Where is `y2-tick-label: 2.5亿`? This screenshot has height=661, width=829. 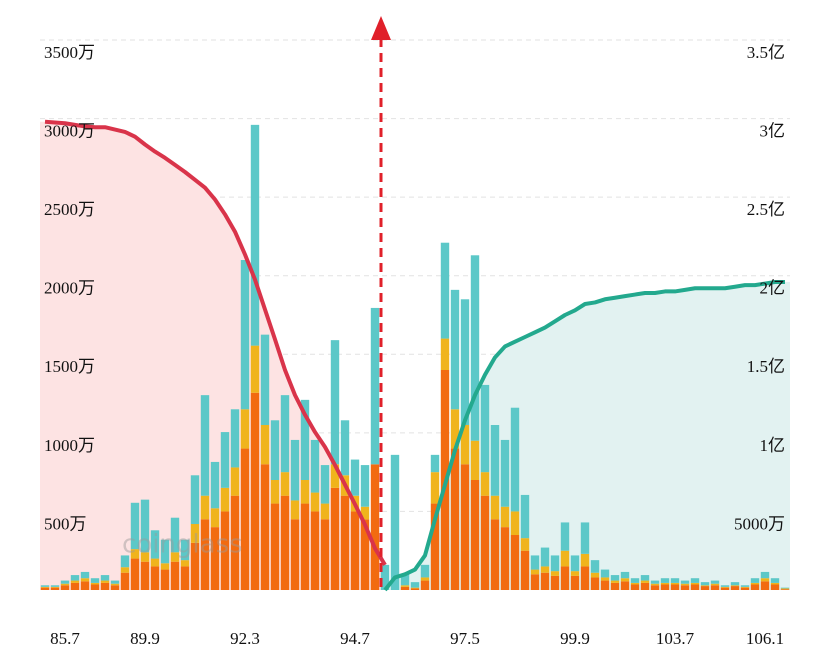
y2-tick-label: 2.5亿 is located at coordinates (766, 209).